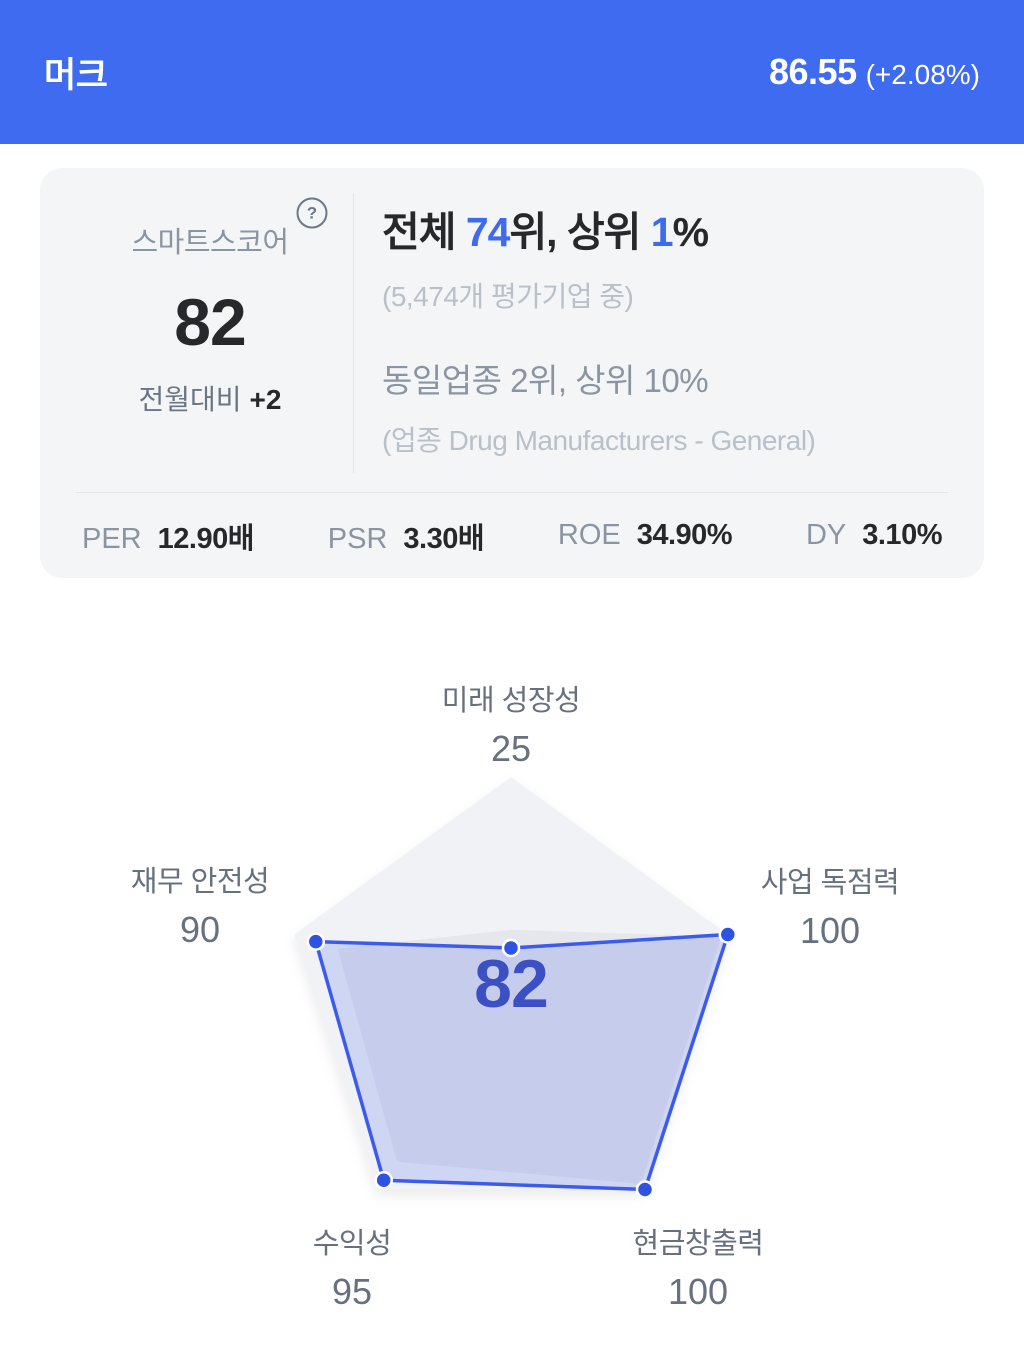  What do you see at coordinates (684, 535) in the screenshot?
I see `metric-value: 34.90%` at bounding box center [684, 535].